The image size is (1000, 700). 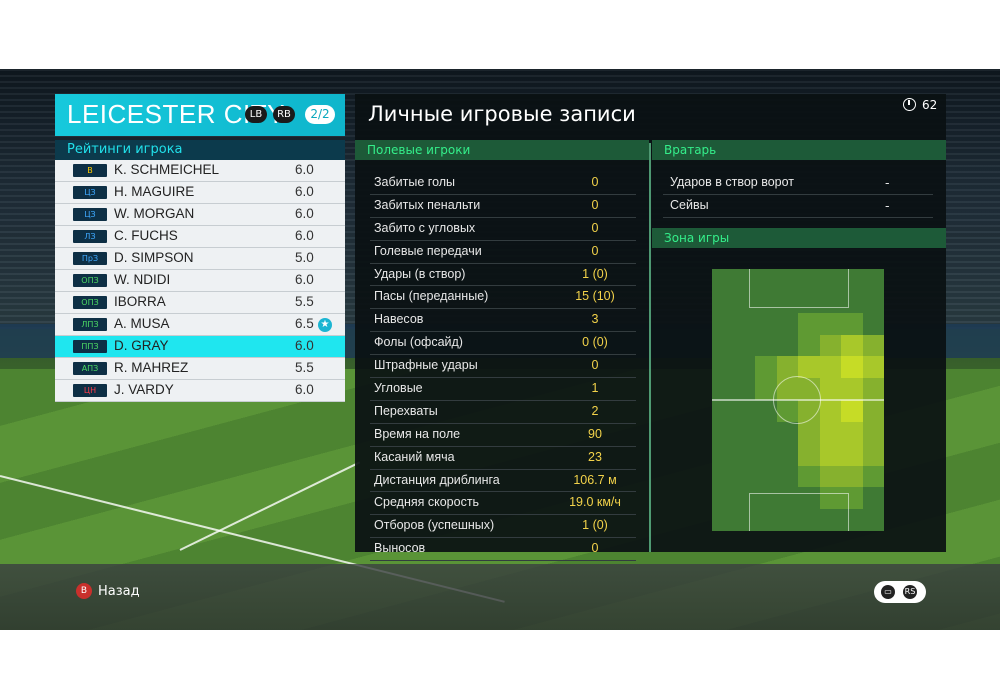 What do you see at coordinates (900, 592) in the screenshot?
I see `controls-hint: ▭ RS` at bounding box center [900, 592].